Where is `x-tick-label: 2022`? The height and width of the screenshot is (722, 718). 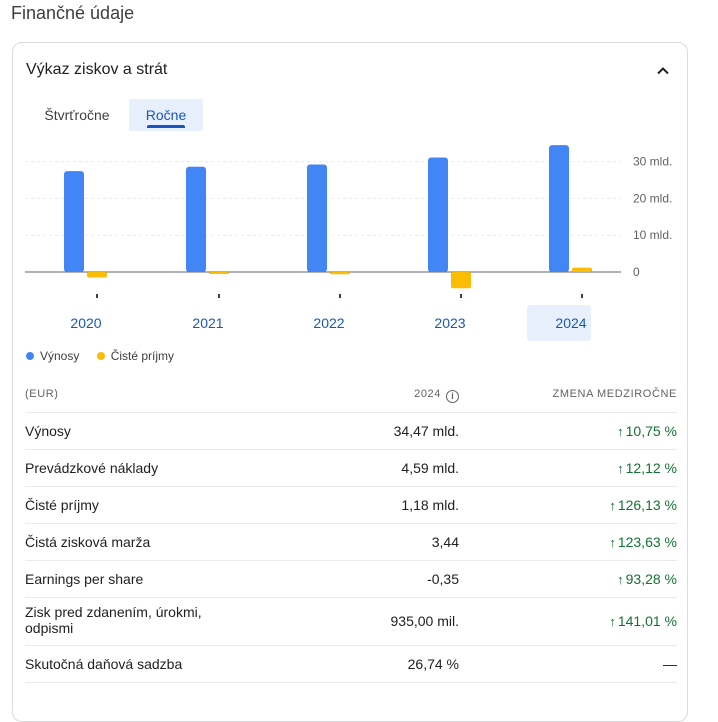
x-tick-label: 2022 is located at coordinates (328, 323).